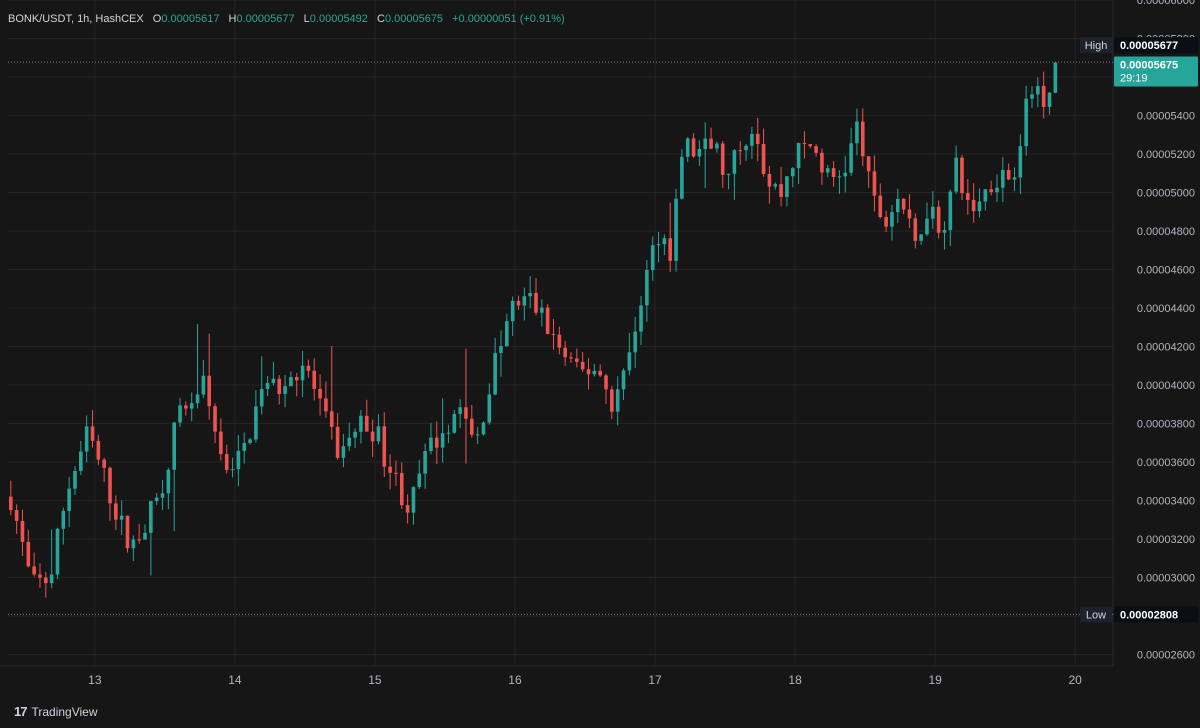  What do you see at coordinates (76, 19) in the screenshot?
I see `symbol-label: BONK/USDT, 1h, HashCEX` at bounding box center [76, 19].